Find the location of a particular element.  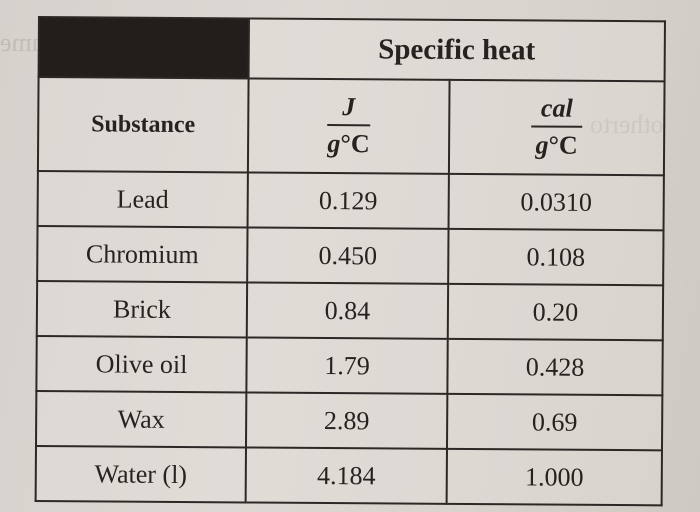

table-row: Water (l) 4.184 1.000 is located at coordinates (348, 475).